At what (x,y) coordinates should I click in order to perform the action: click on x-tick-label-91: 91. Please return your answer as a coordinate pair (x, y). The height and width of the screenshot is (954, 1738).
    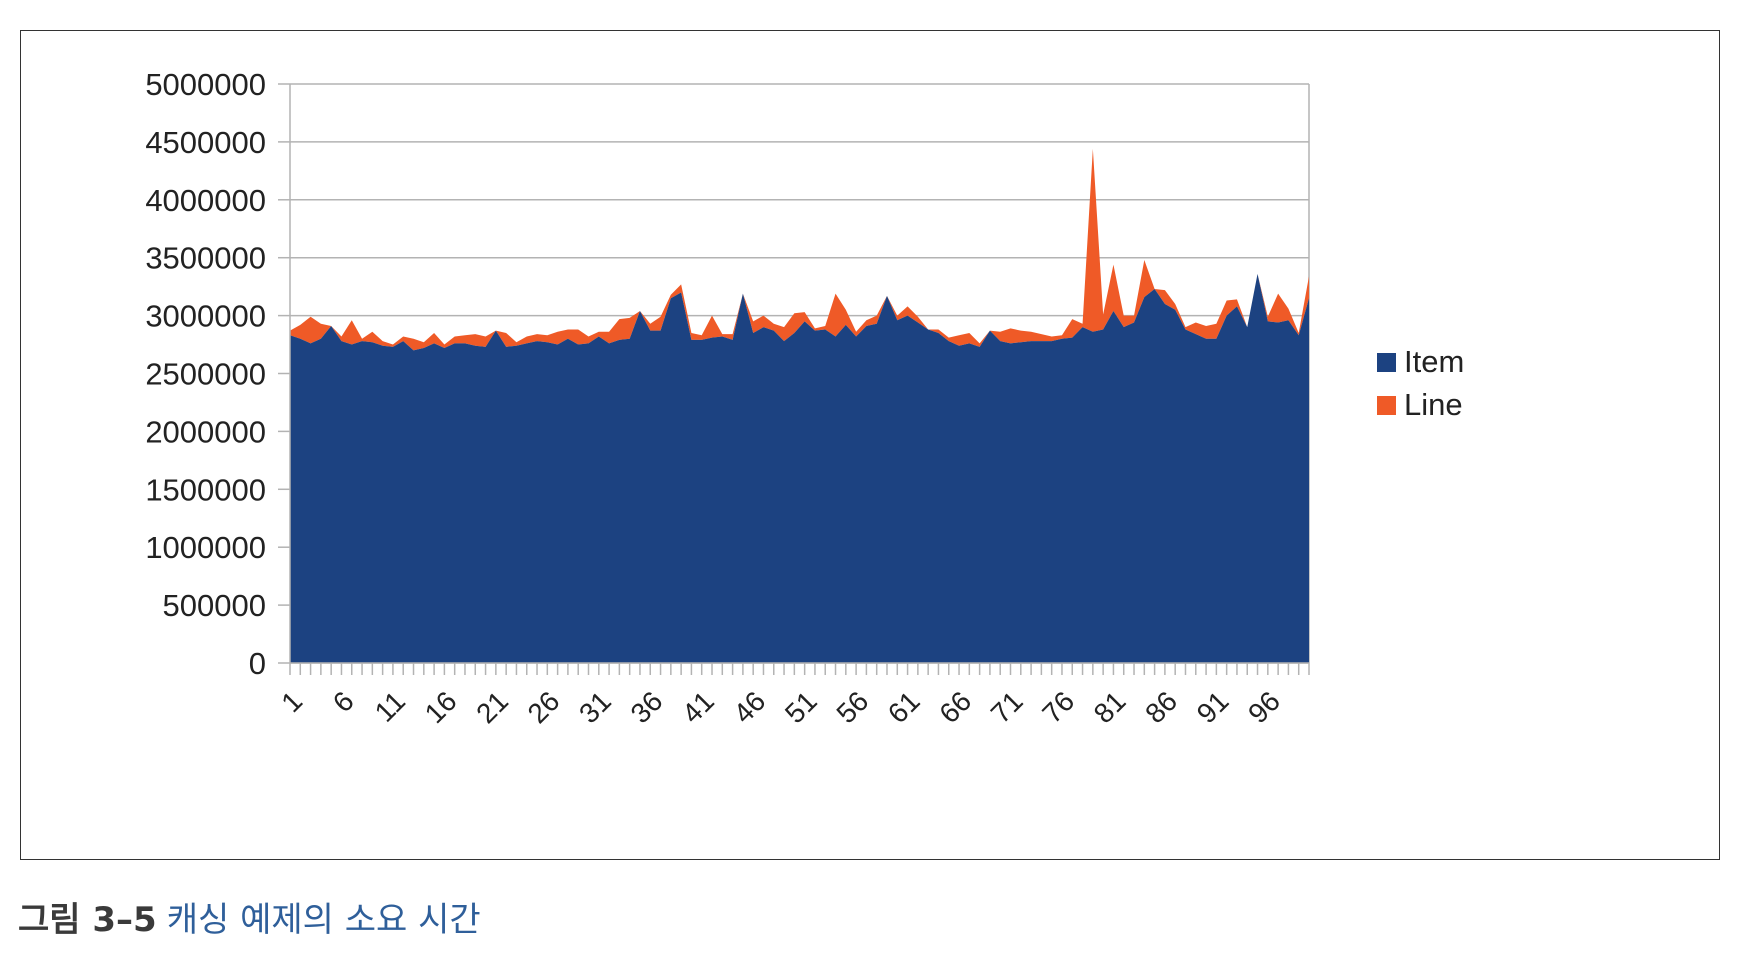
    Looking at the image, I should click on (1213, 707).